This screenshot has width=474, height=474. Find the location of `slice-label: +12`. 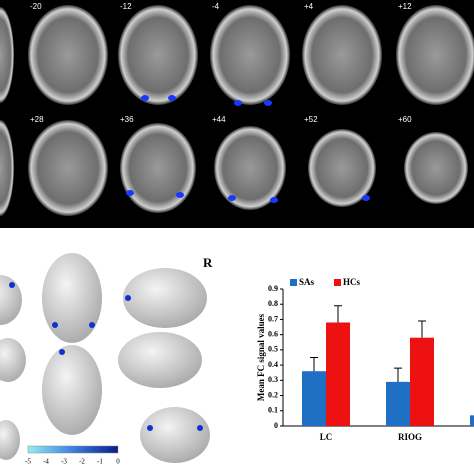

slice-label: +12 is located at coordinates (405, 6).